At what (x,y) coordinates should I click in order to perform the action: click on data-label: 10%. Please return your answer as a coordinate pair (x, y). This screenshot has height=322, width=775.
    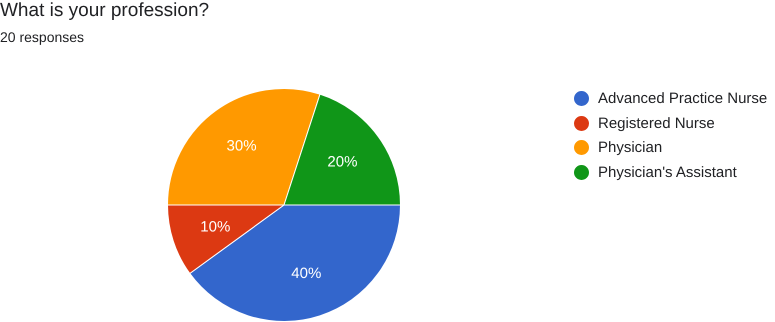
    Looking at the image, I should click on (215, 227).